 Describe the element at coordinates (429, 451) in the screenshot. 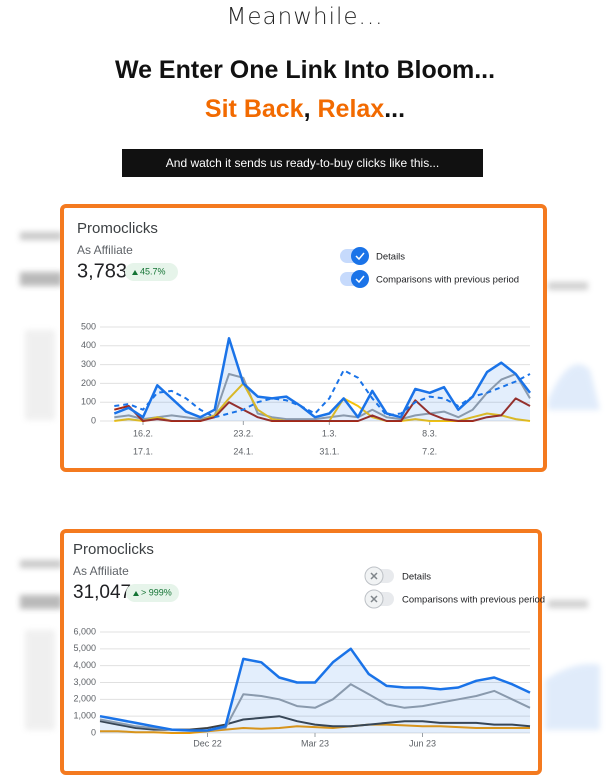

I see `x-tick-label: 7.2.` at that location.